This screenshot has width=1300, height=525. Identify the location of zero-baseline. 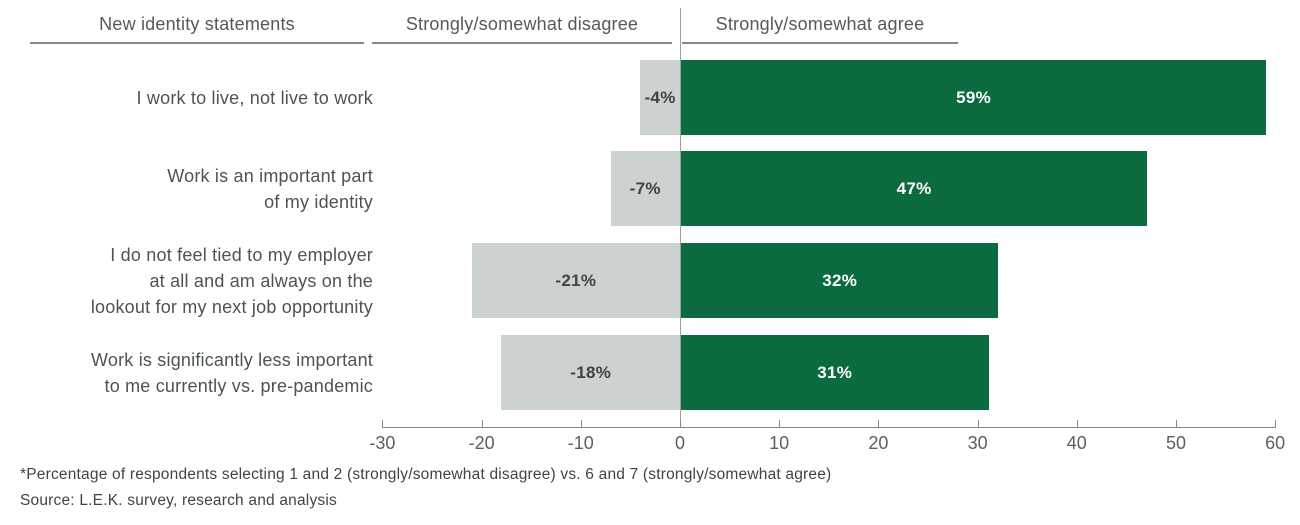
(680, 218).